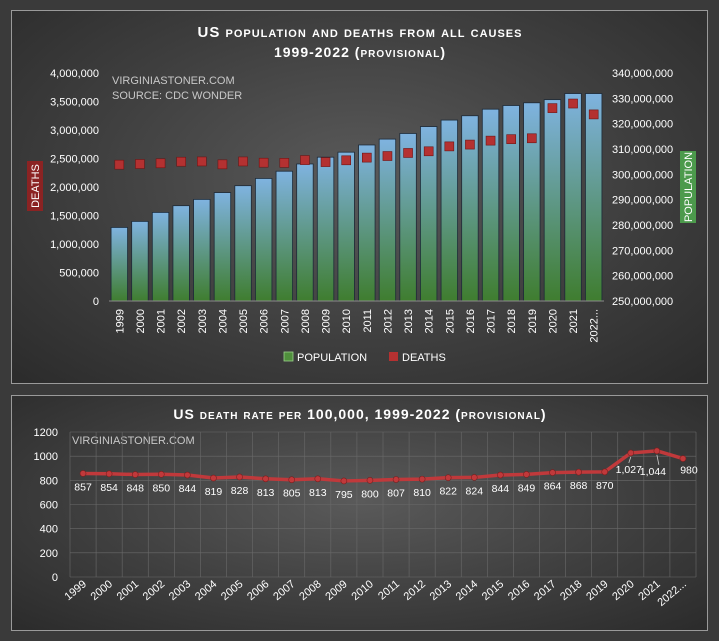  I want to click on x-tick-label: 2009, so click(336, 590).